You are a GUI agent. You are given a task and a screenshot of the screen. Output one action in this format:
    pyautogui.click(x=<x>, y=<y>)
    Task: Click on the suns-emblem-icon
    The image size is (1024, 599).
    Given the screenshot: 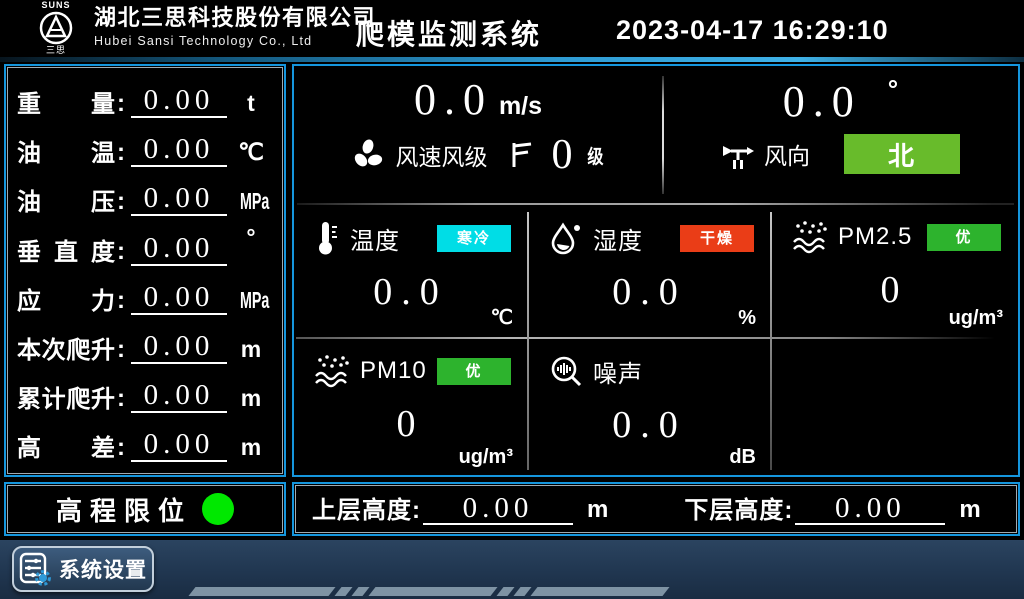 What is the action you would take?
    pyautogui.click(x=56, y=28)
    